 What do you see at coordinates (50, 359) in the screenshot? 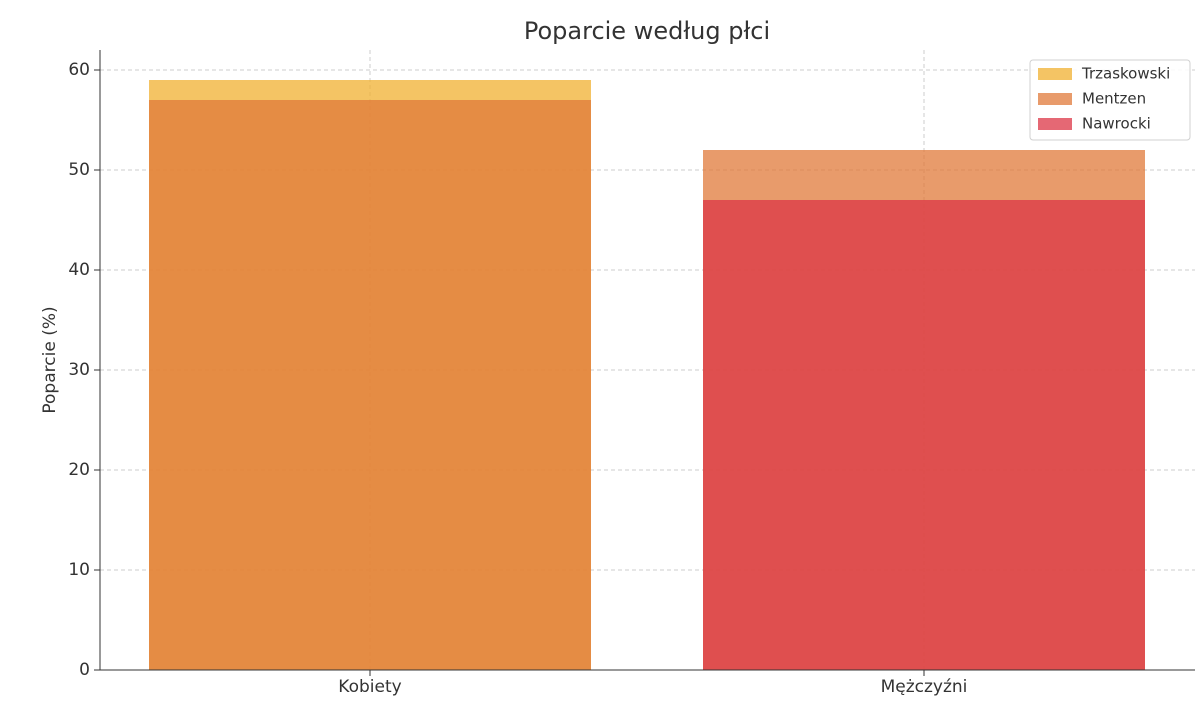
I see `y-axis-label: Poparcie (%)` at bounding box center [50, 359].